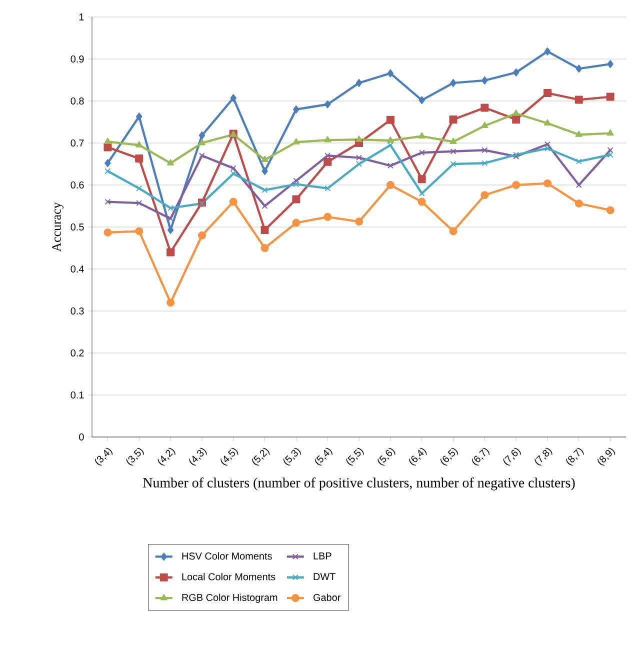 The image size is (644, 649). Describe the element at coordinates (77, 395) in the screenshot. I see `y-tick-label: 0.1` at that location.